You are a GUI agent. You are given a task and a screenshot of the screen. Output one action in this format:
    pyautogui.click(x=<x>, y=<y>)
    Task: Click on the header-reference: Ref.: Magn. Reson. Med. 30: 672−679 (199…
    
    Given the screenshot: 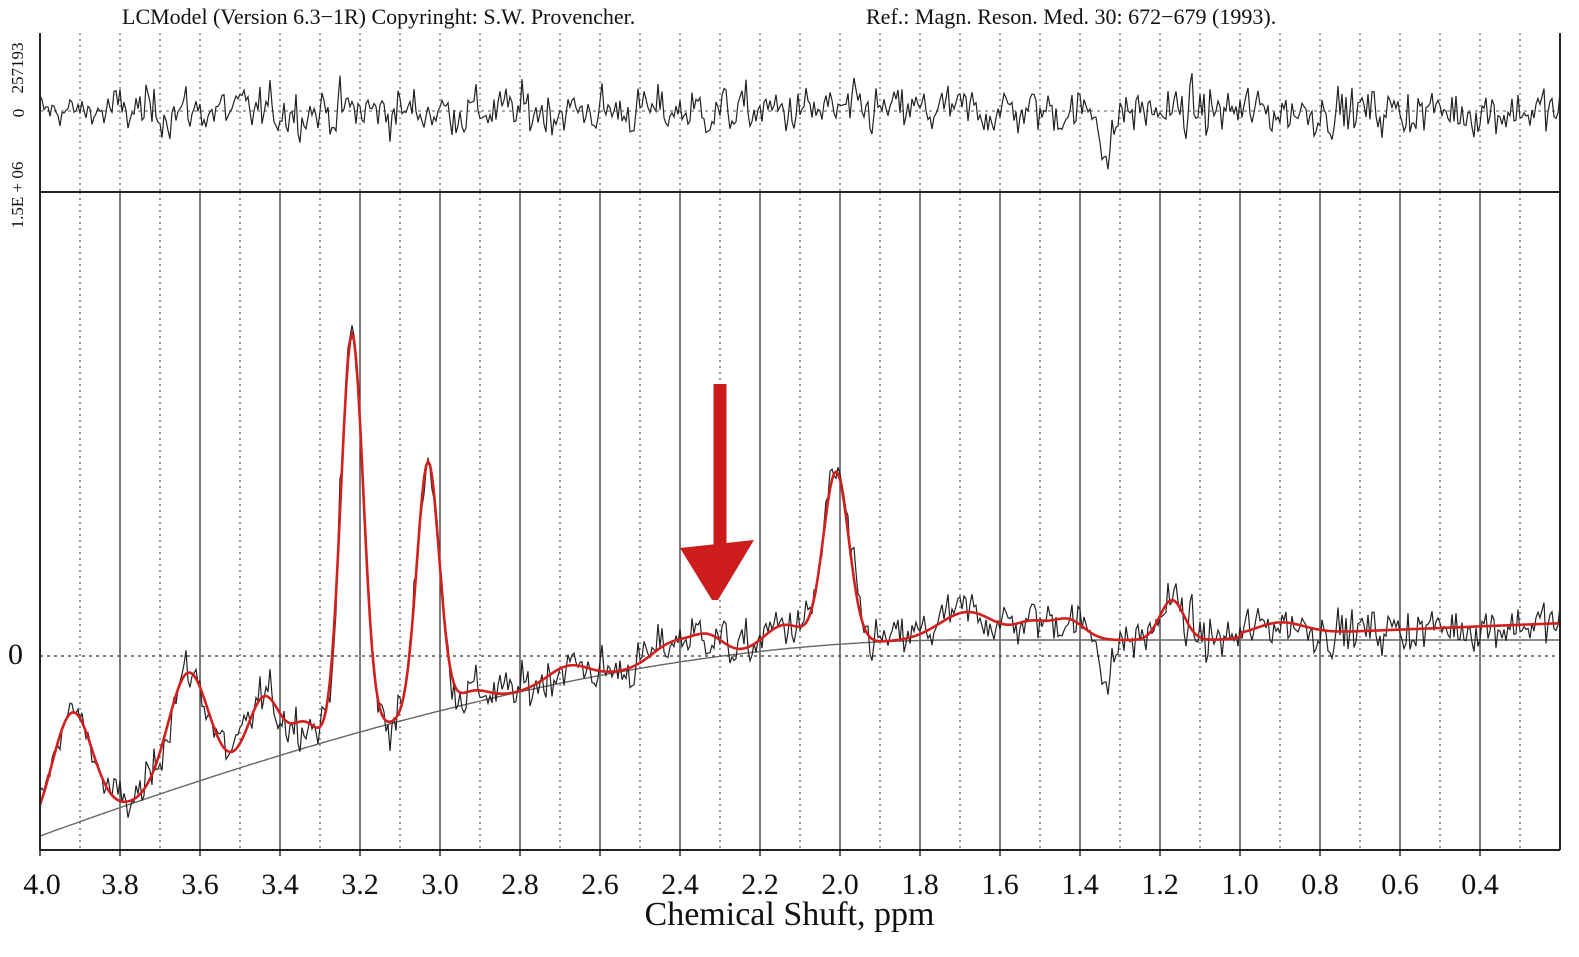 What is the action you would take?
    pyautogui.click(x=1071, y=16)
    